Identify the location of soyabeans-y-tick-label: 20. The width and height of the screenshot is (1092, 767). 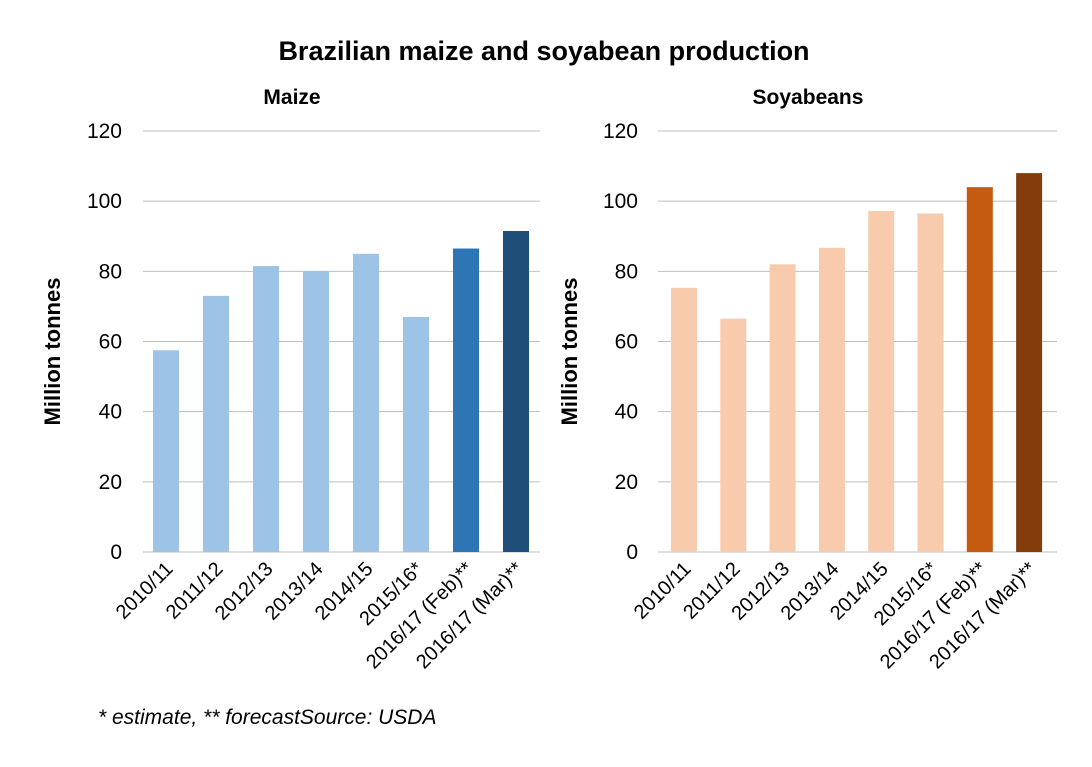
(626, 482).